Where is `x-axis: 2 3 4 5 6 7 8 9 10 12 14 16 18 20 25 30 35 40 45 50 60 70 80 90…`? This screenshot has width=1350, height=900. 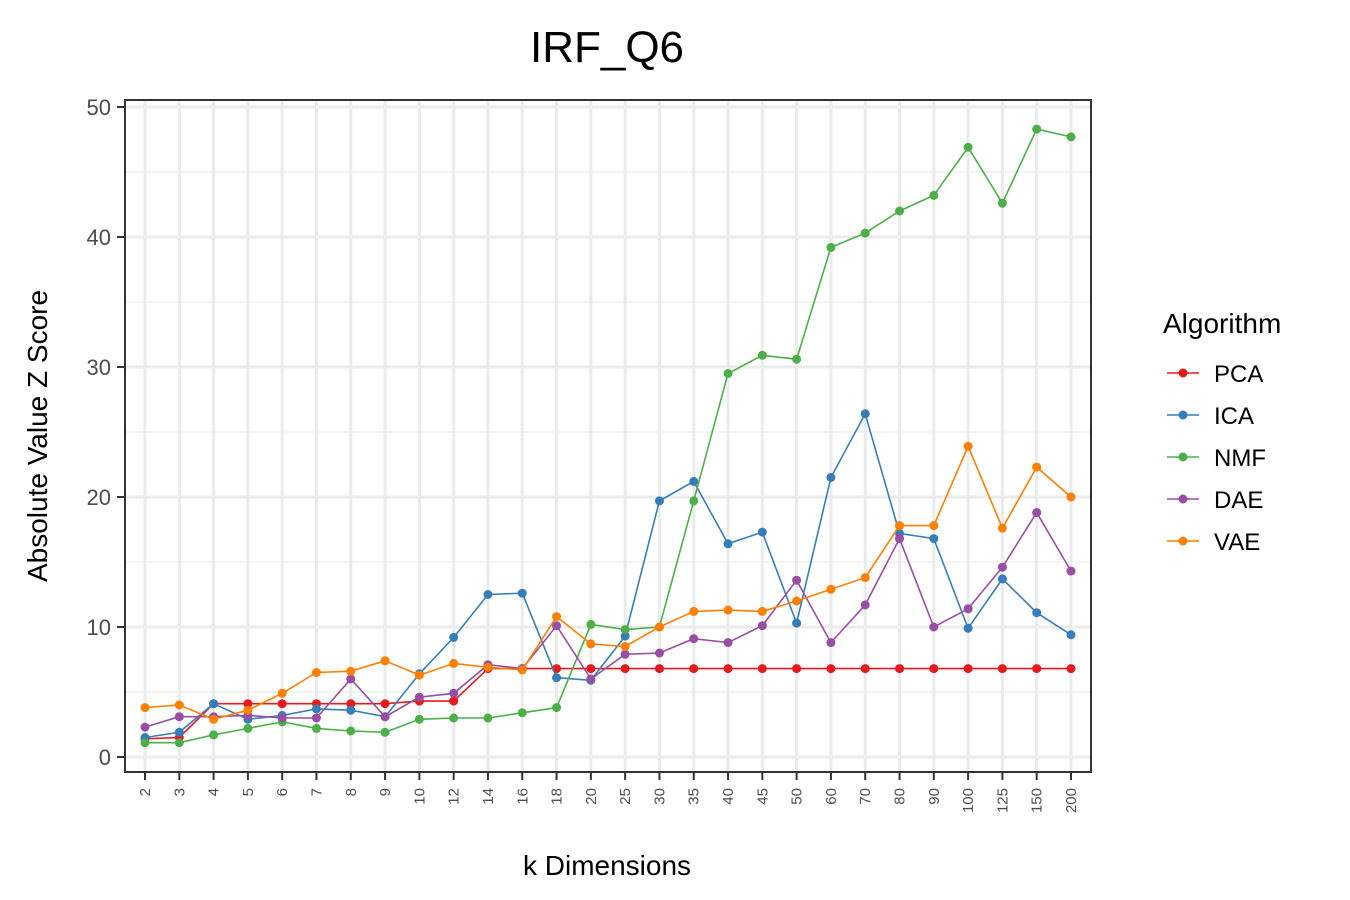 x-axis: 2 3 4 5 6 7 8 9 10 12 14 16 18 20 25 30 35 40 45 50 60 70 80 90… is located at coordinates (608, 792).